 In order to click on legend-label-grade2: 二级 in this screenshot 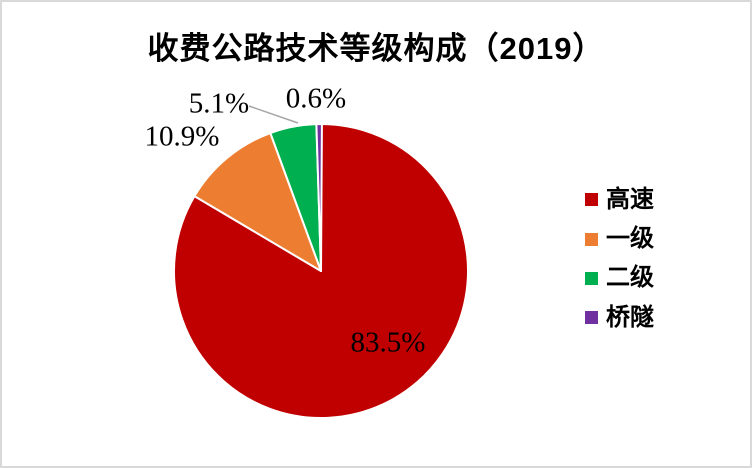, I will do `click(630, 278)`.